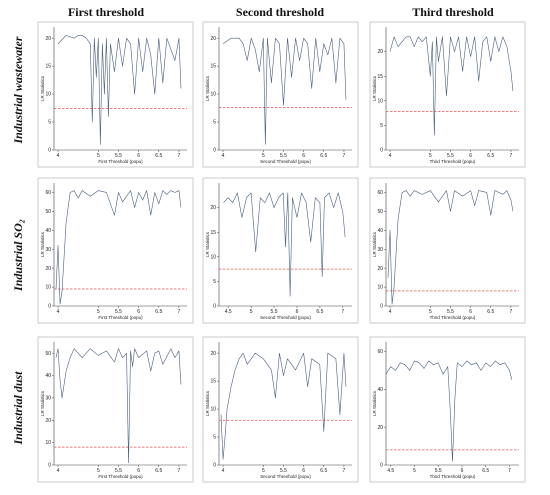 The height and width of the screenshot is (495, 550). What do you see at coordinates (390, 471) in the screenshot?
I see `x-tick-label: 4.5` at bounding box center [390, 471].